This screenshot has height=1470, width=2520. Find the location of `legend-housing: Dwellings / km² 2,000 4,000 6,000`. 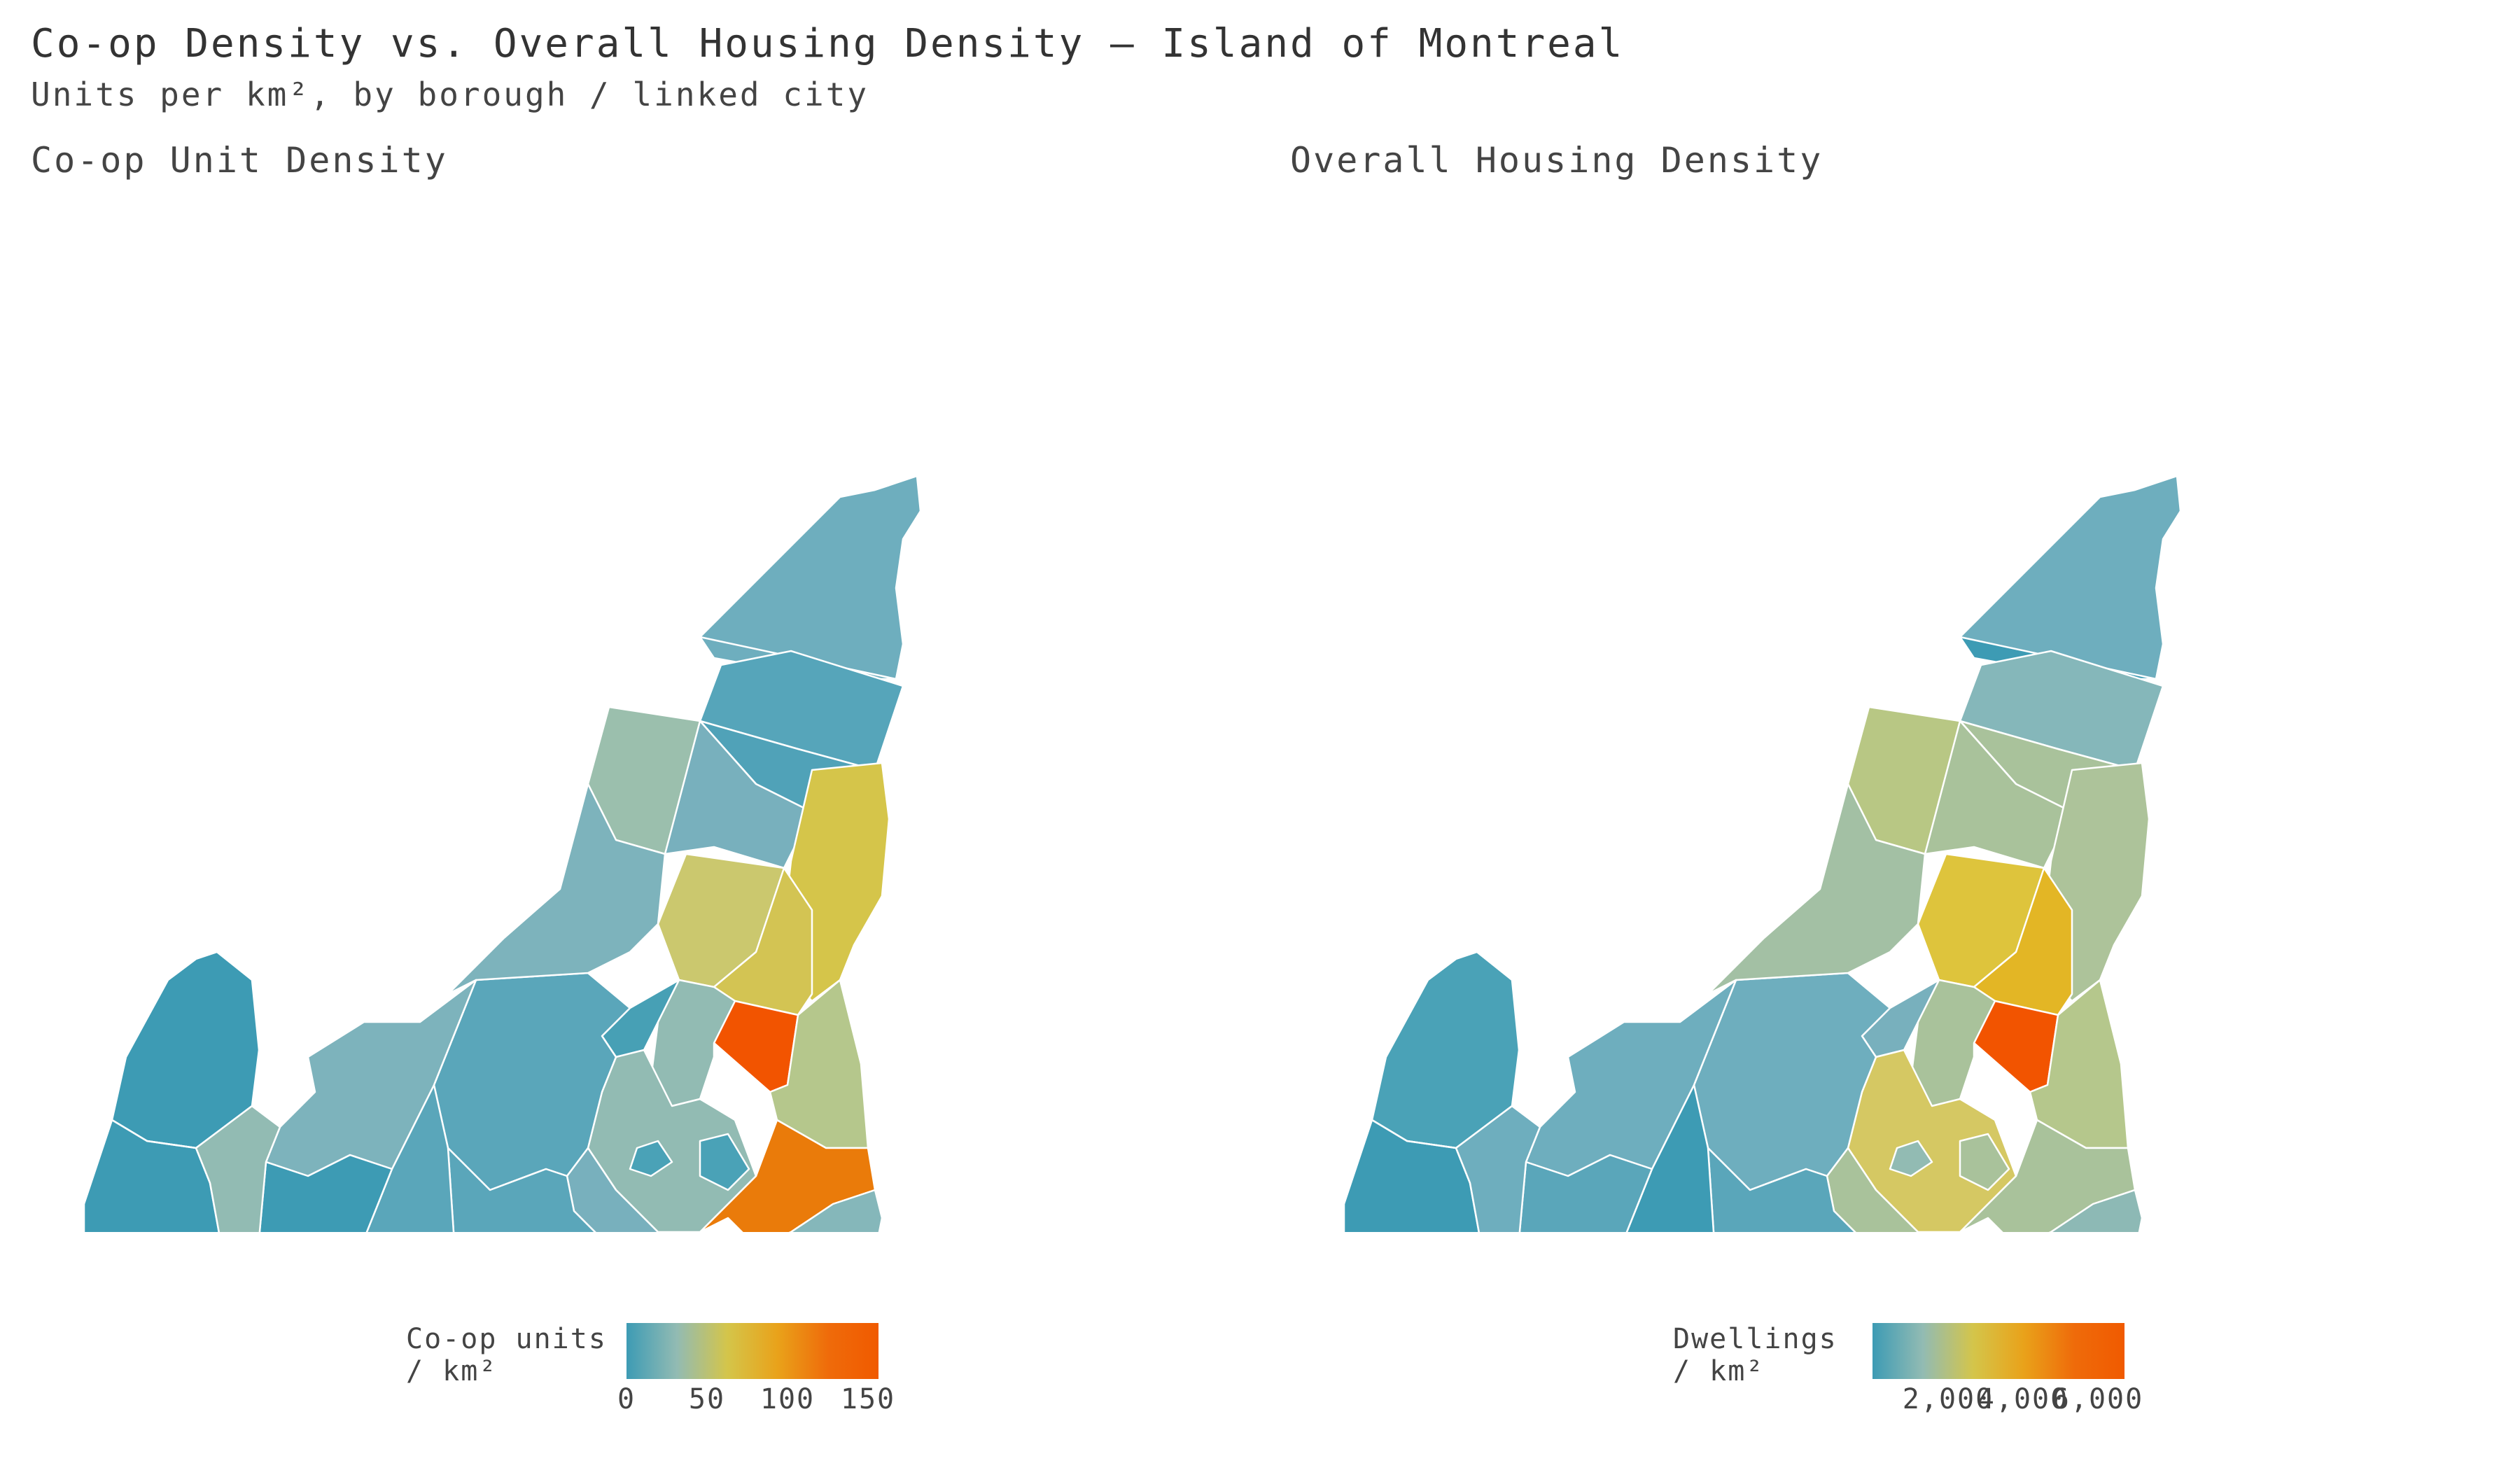

legend-housing: Dwellings / km² 2,000 4,000 6,000 is located at coordinates (1939, 1379).